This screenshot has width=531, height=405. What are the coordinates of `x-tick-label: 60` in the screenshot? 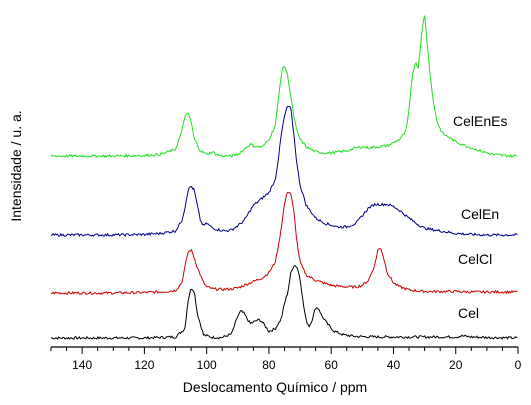 It's located at (332, 365).